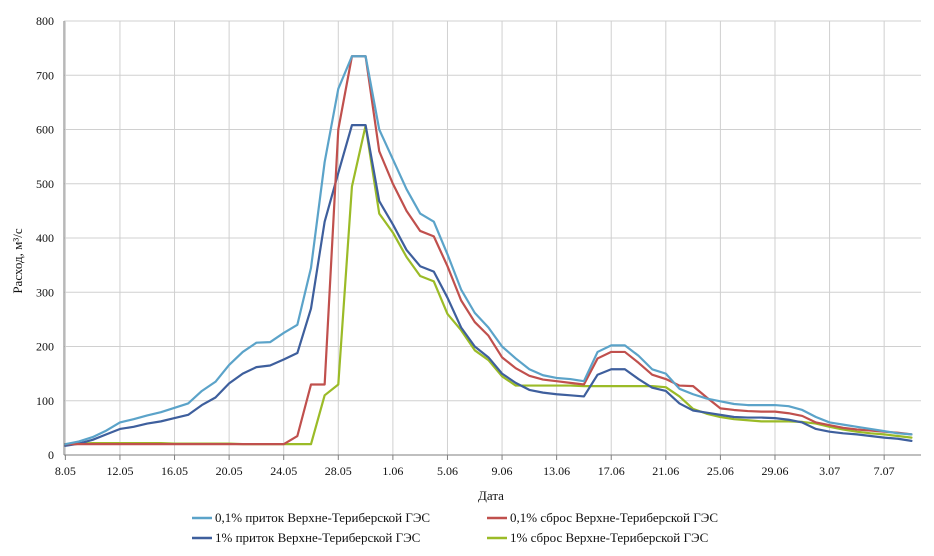  I want to click on x-tick-label: 20.05, so click(229, 471).